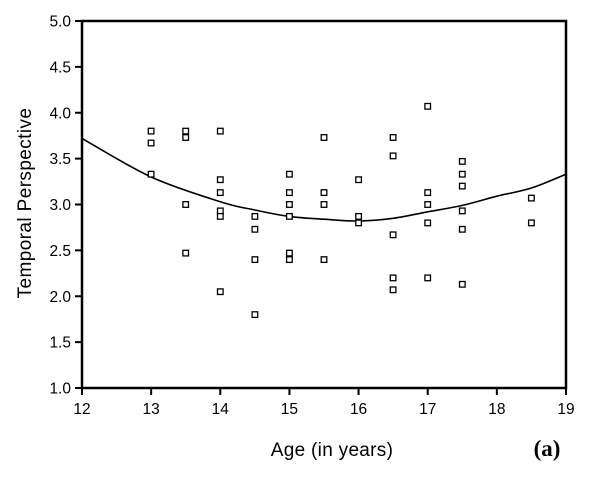  Describe the element at coordinates (221, 409) in the screenshot. I see `x-axis-tick-label: 14` at that location.